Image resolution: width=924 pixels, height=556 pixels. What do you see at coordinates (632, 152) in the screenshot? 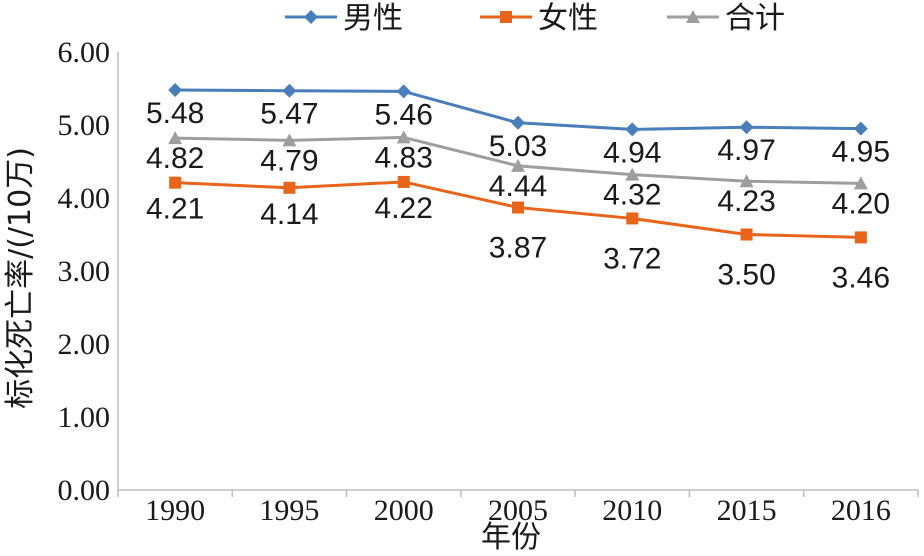
I see `data-label: 4.94` at bounding box center [632, 152].